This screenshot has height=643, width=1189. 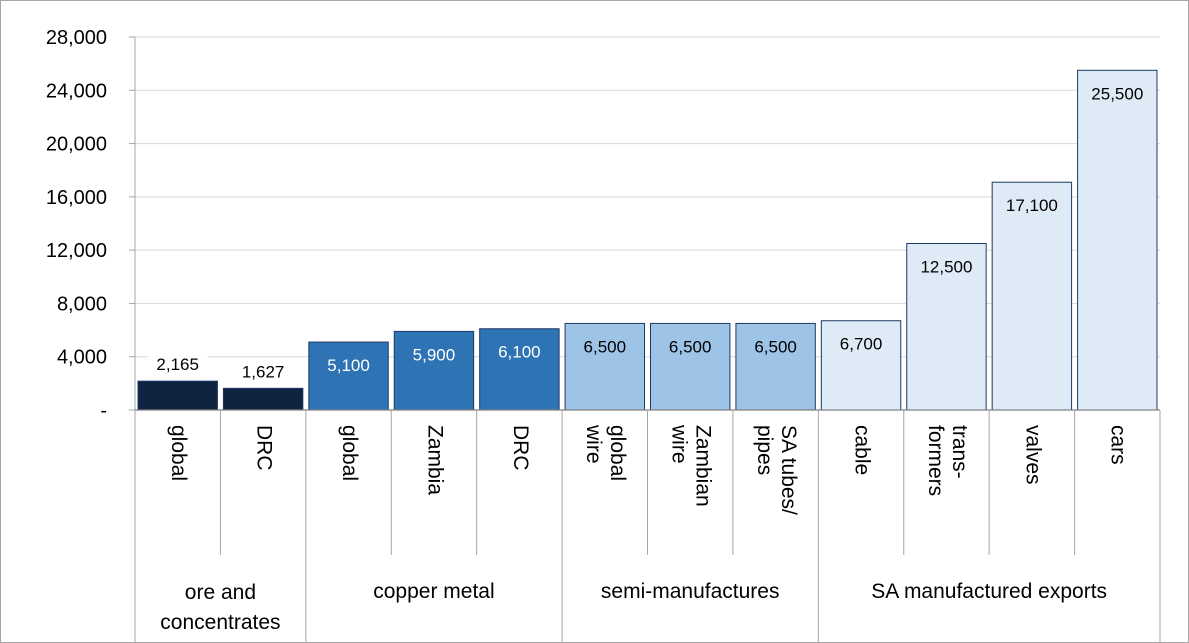 I want to click on y-tick-label: 24,000, so click(x=76, y=91).